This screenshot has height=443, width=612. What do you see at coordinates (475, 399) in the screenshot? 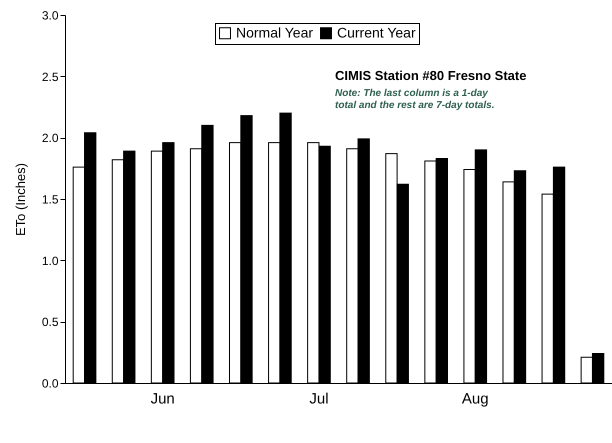
I see `x-tick-label: Aug` at bounding box center [475, 399].